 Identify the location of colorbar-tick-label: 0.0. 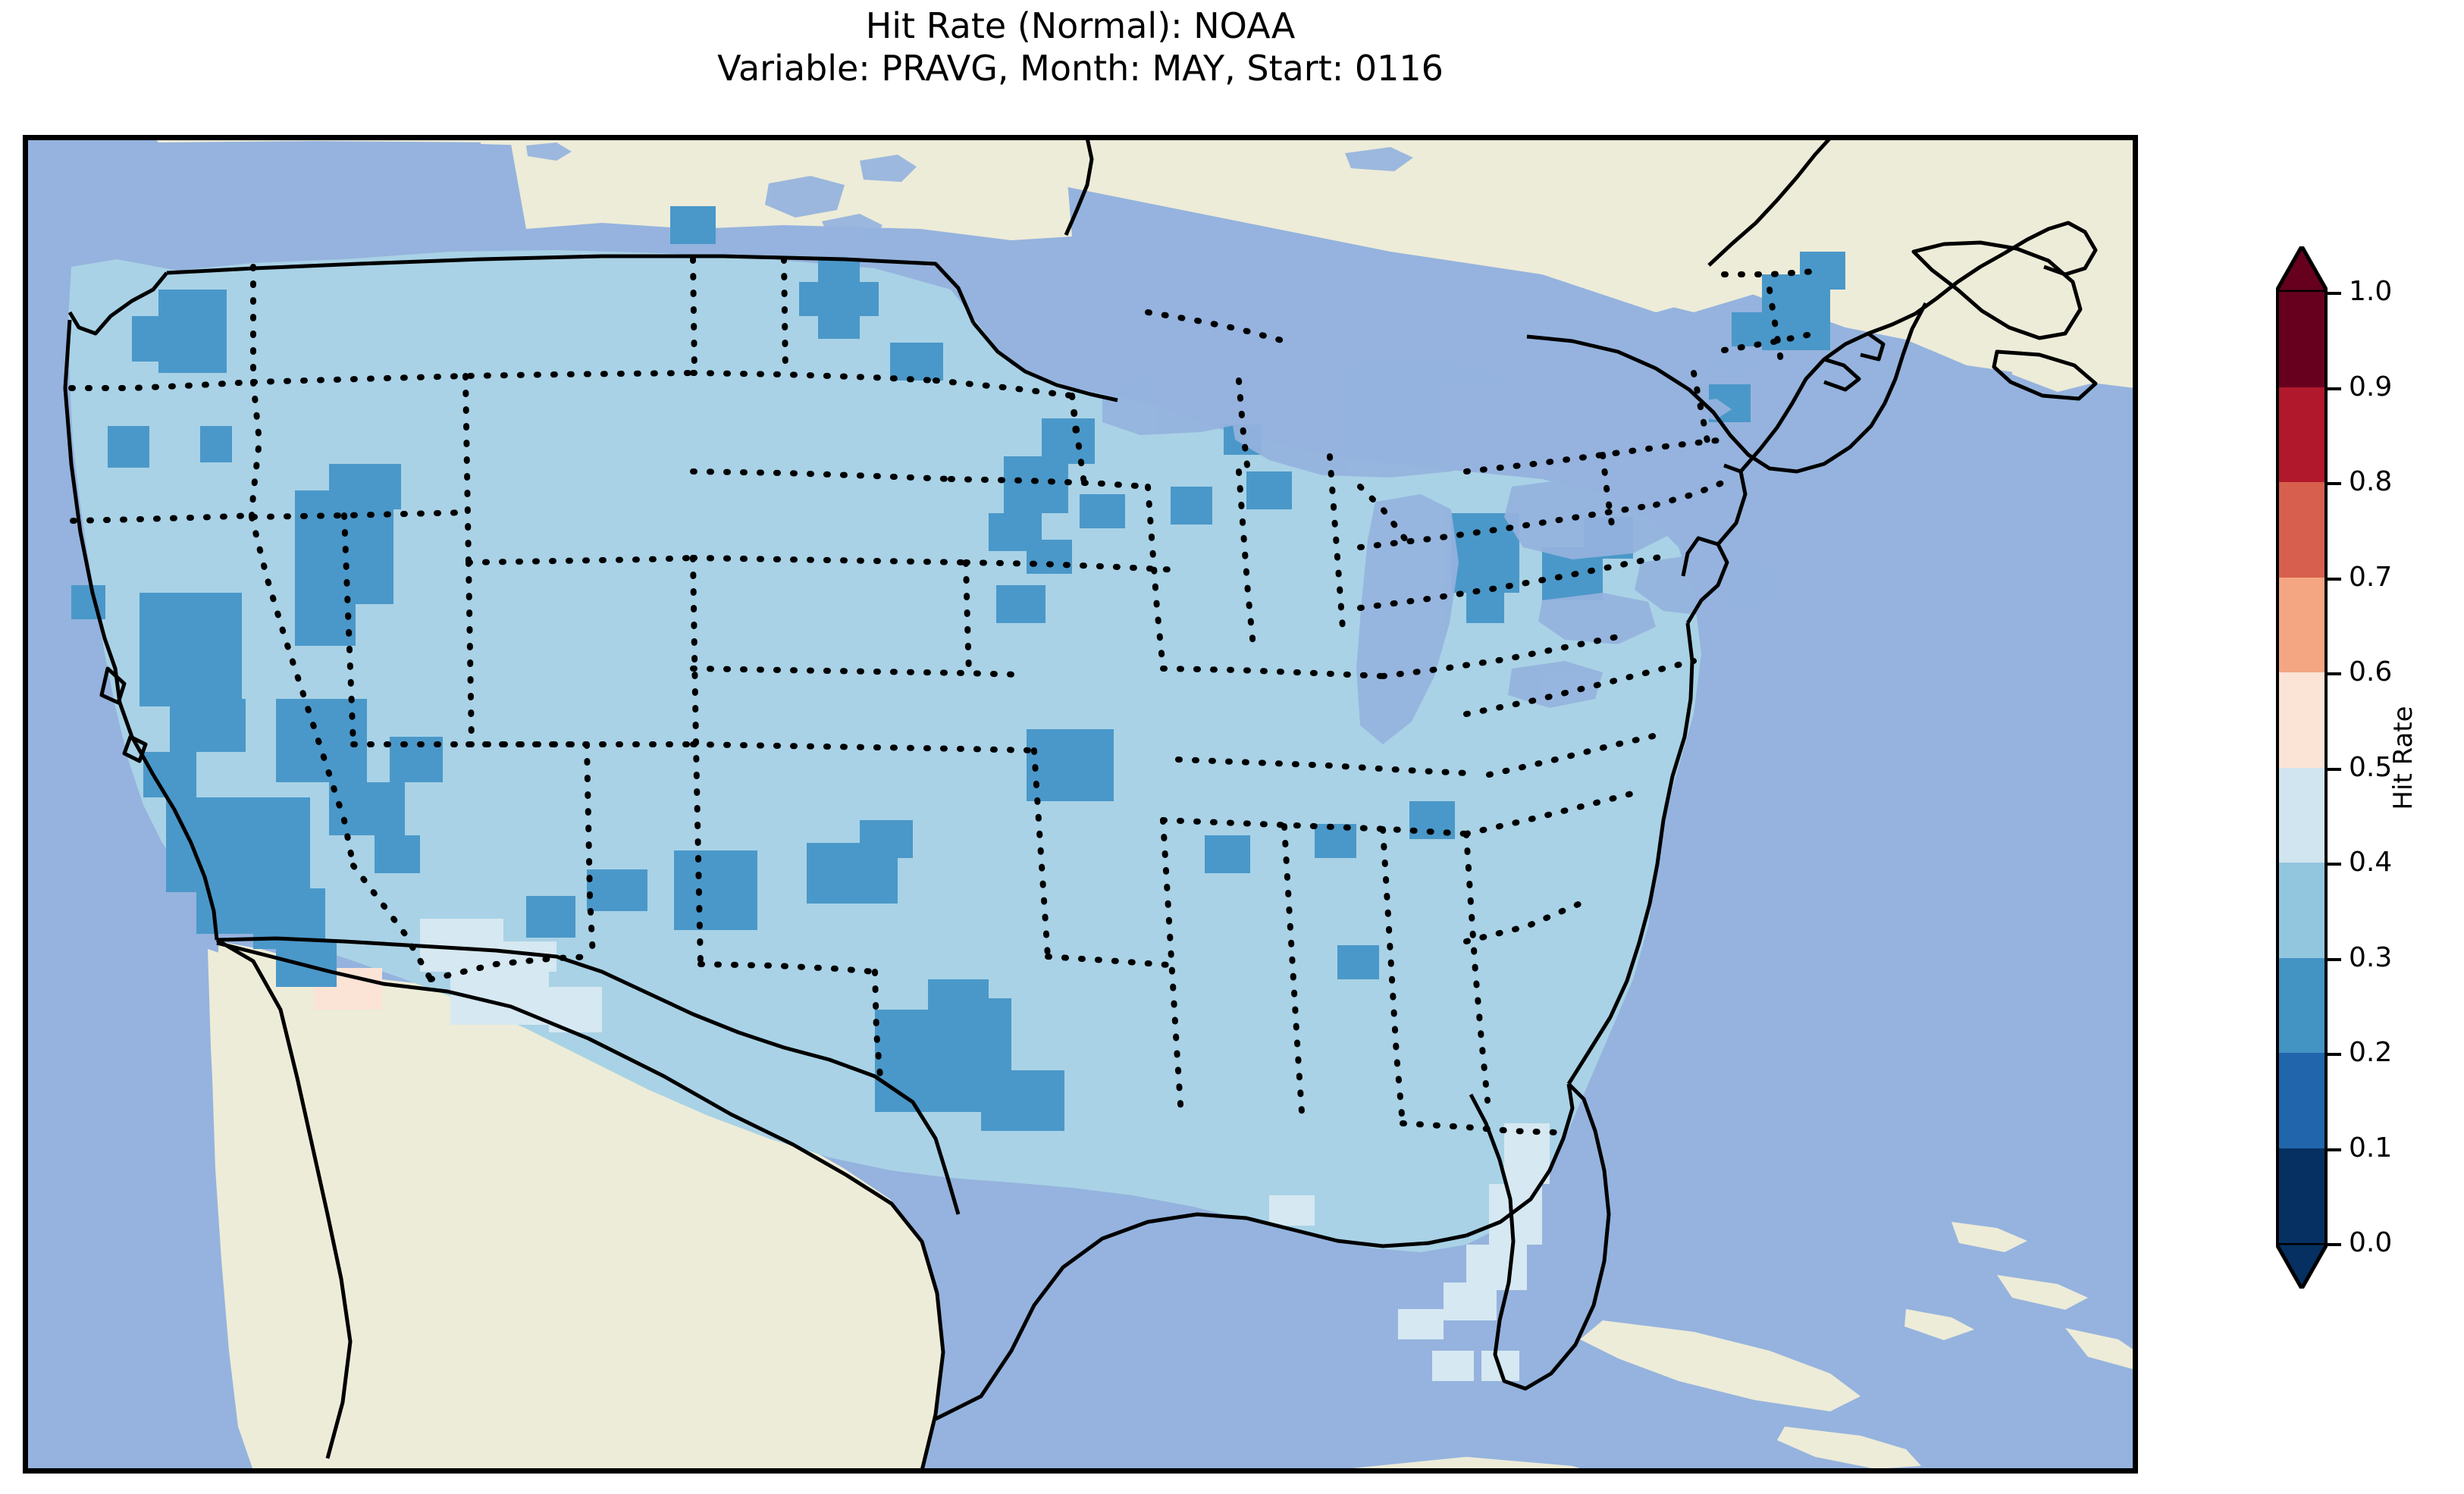
(2371, 1242).